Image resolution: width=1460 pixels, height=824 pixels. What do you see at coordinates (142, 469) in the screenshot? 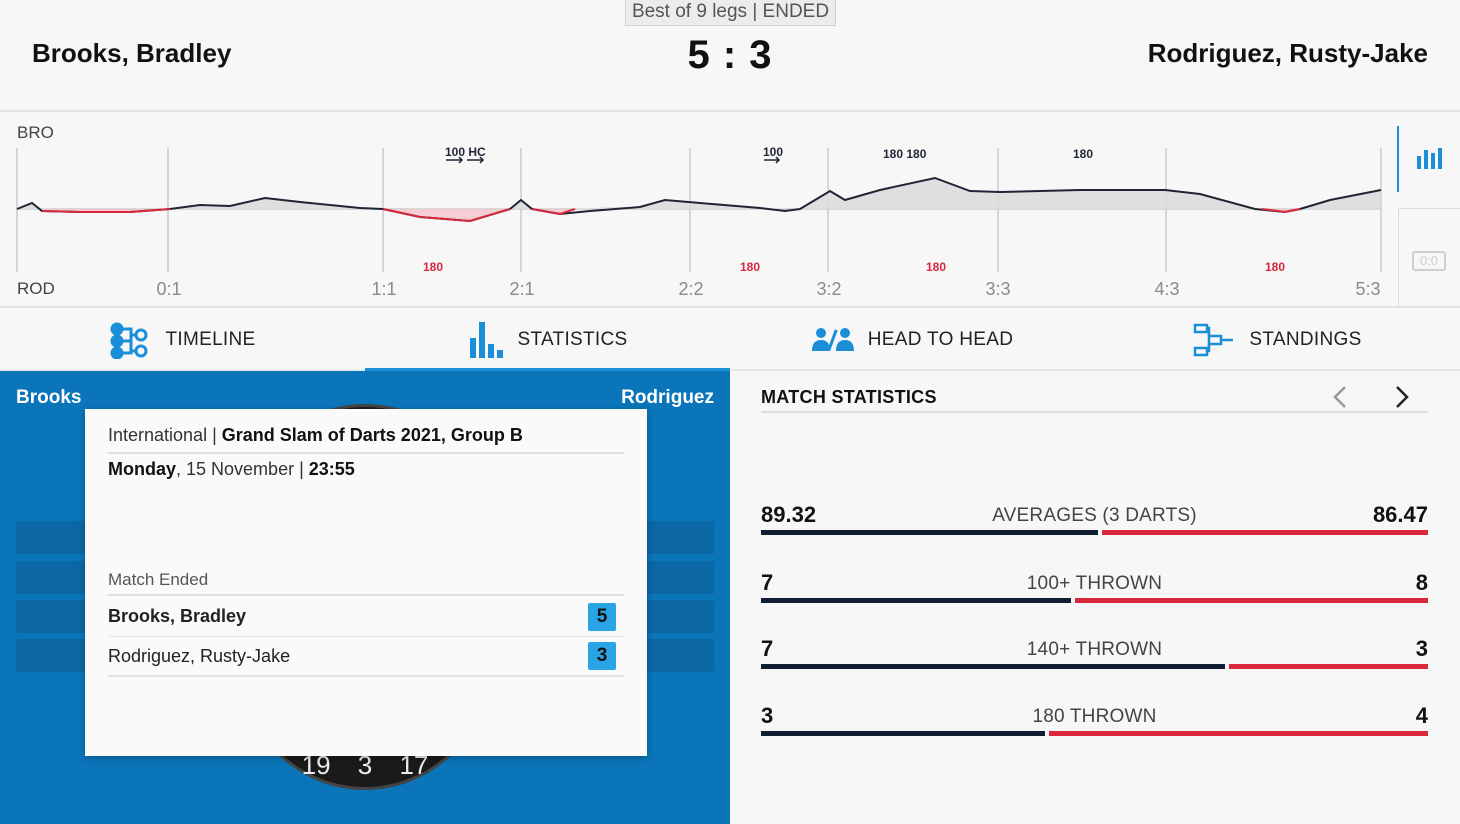
I see `match-day: Monday` at bounding box center [142, 469].